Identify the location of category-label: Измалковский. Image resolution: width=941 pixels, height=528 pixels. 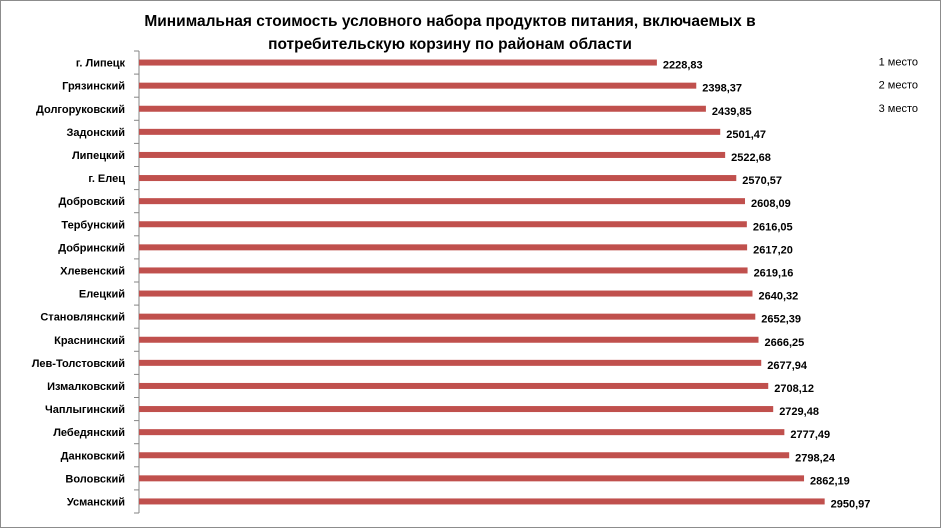
(86, 387).